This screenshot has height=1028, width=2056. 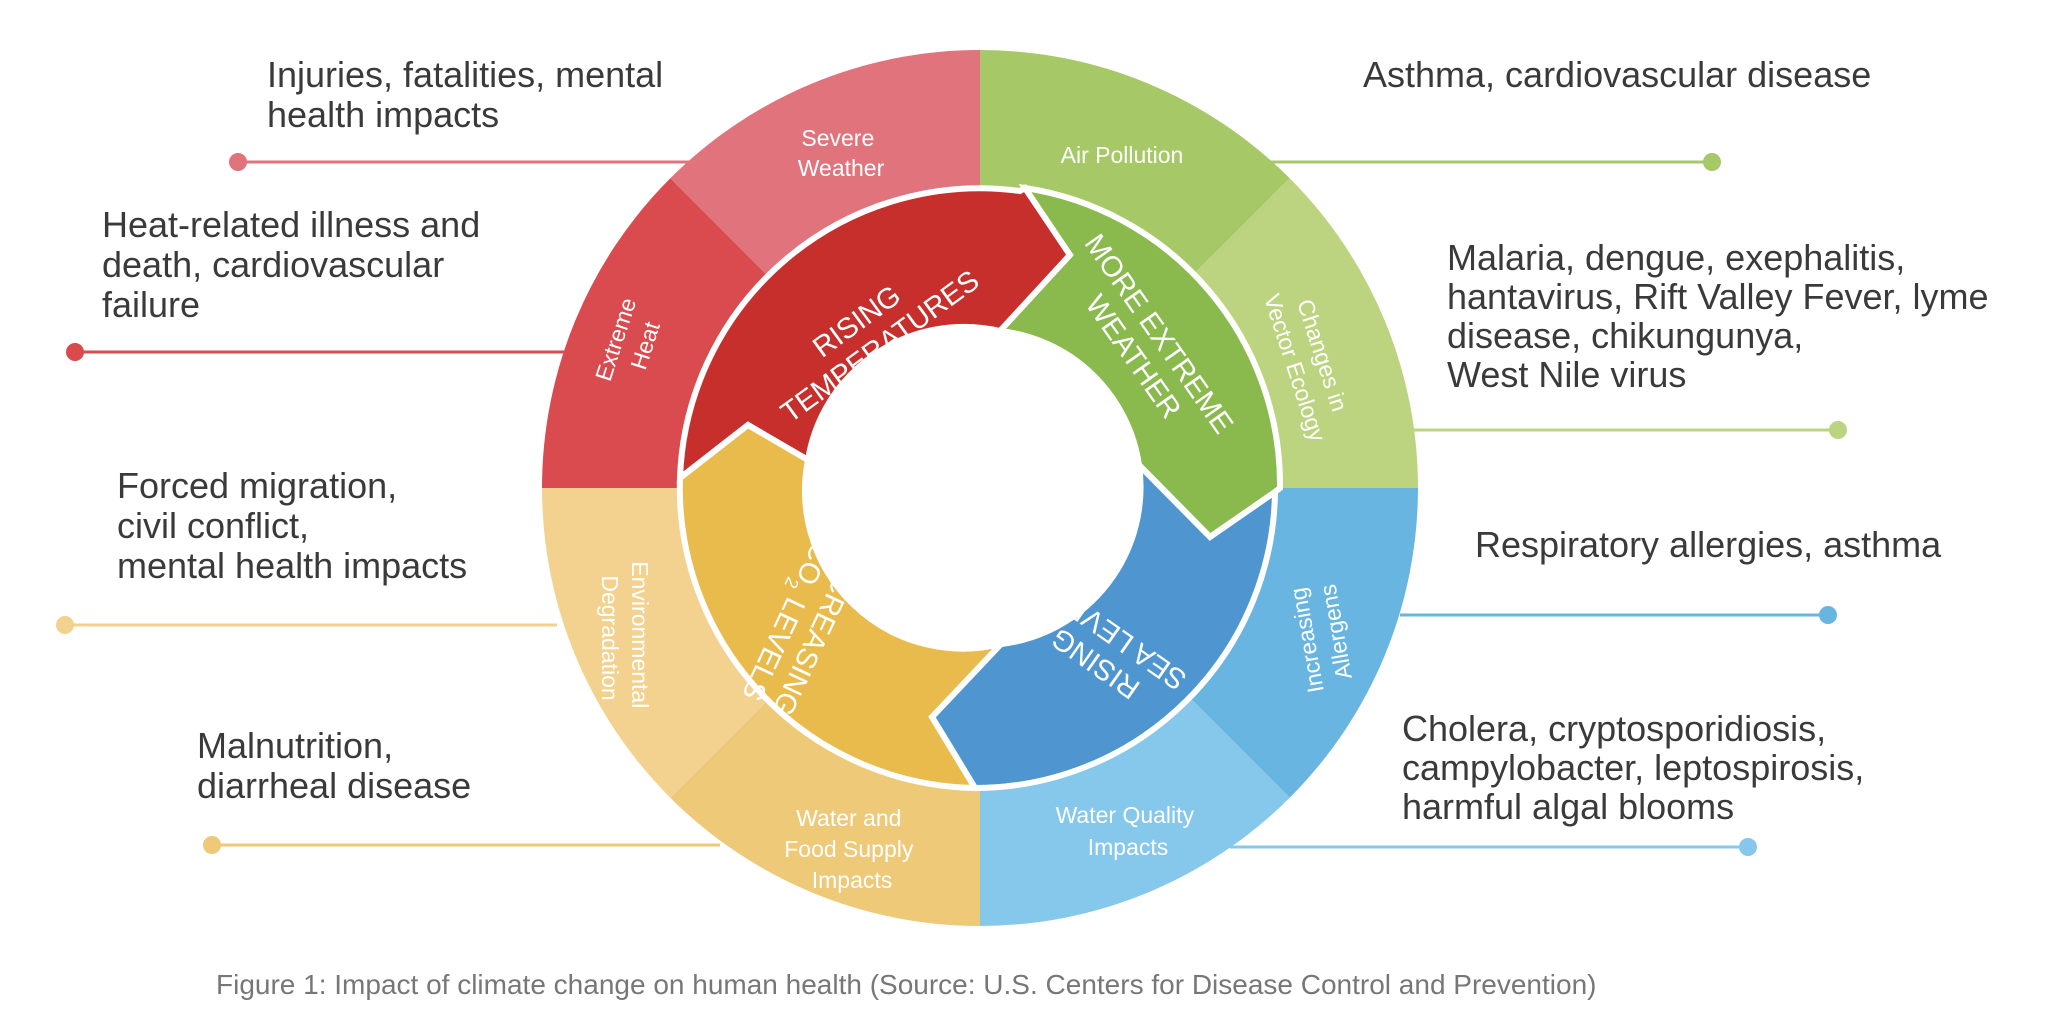 I want to click on dot-extreme-heat, so click(x=75, y=352).